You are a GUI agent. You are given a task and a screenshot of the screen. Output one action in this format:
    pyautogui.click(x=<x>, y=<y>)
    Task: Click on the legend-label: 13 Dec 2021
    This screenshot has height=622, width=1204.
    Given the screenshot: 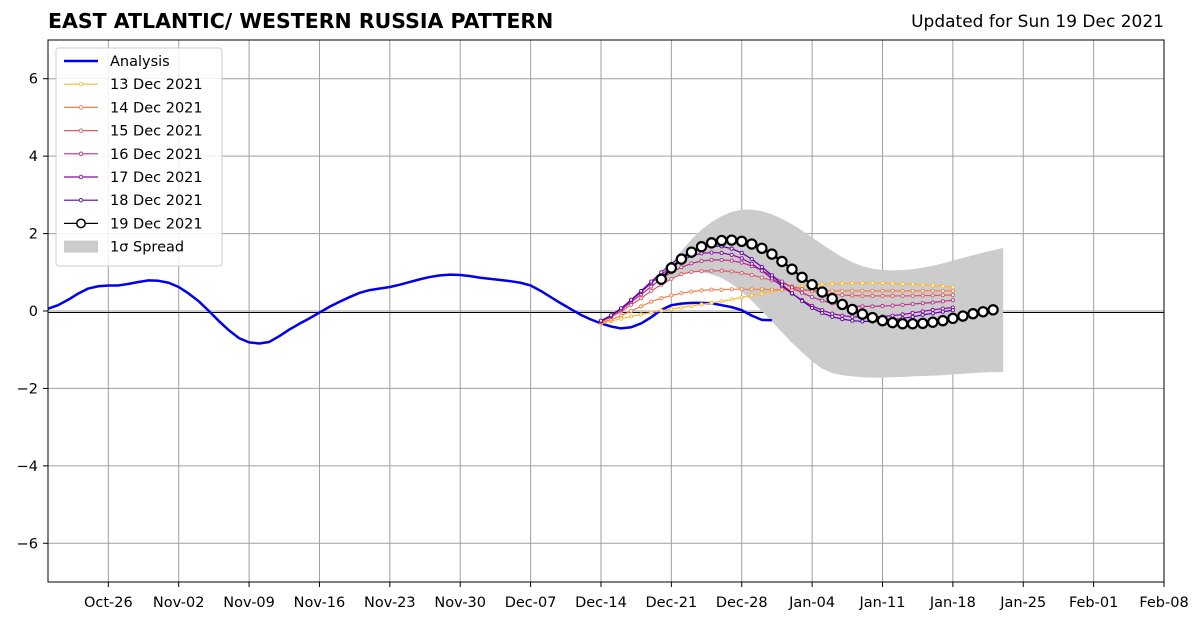 What is the action you would take?
    pyautogui.click(x=156, y=85)
    